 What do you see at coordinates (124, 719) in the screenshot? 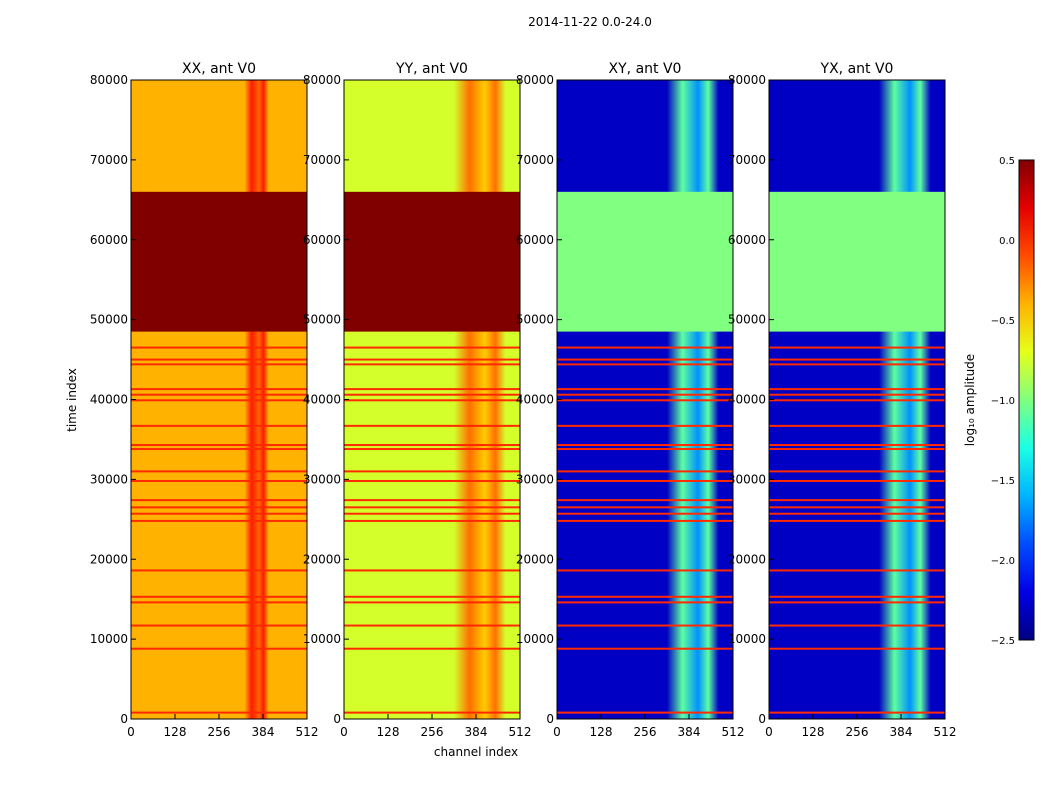
I see `y-tick-label: 0` at bounding box center [124, 719].